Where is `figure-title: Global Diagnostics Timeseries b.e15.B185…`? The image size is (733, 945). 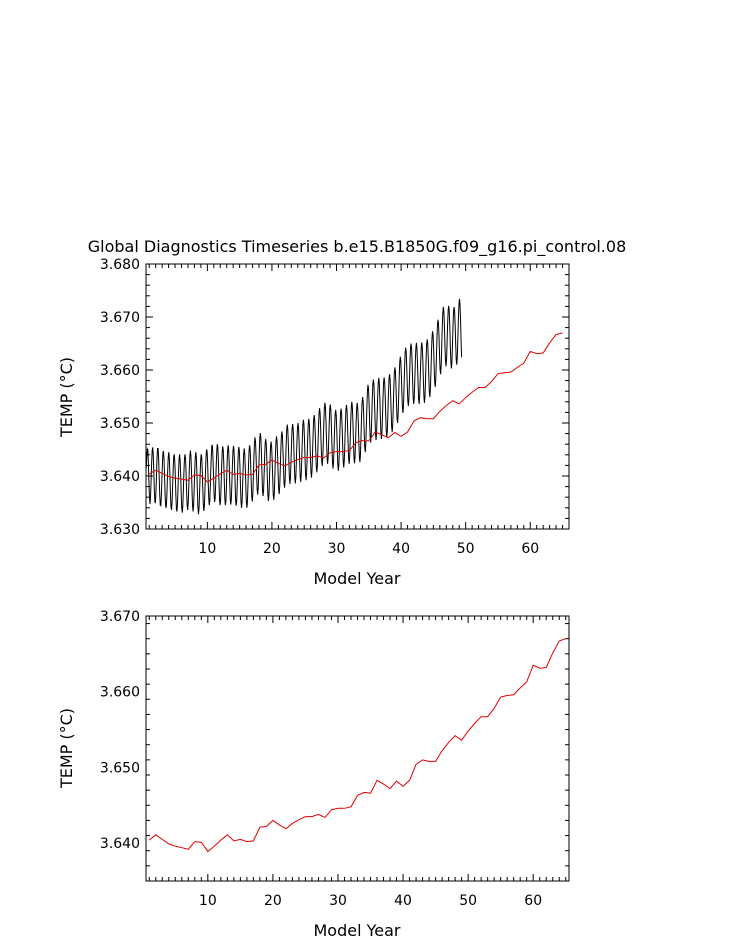
figure-title: Global Diagnostics Timeseries b.e15.B185… is located at coordinates (357, 247).